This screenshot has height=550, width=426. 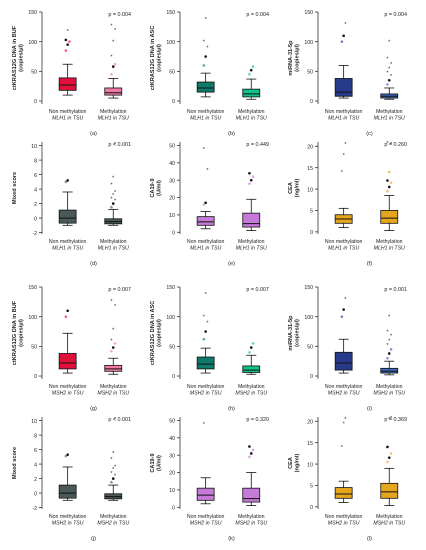 What do you see at coordinates (35, 176) in the screenshot?
I see `y-tick-label: 6` at bounding box center [35, 176].